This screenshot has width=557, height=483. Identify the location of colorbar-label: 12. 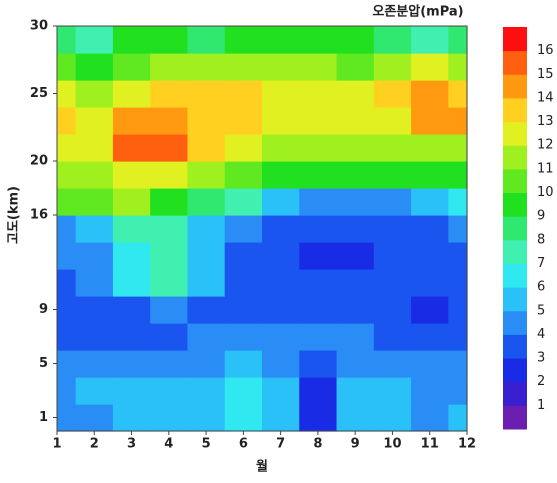
(545, 145).